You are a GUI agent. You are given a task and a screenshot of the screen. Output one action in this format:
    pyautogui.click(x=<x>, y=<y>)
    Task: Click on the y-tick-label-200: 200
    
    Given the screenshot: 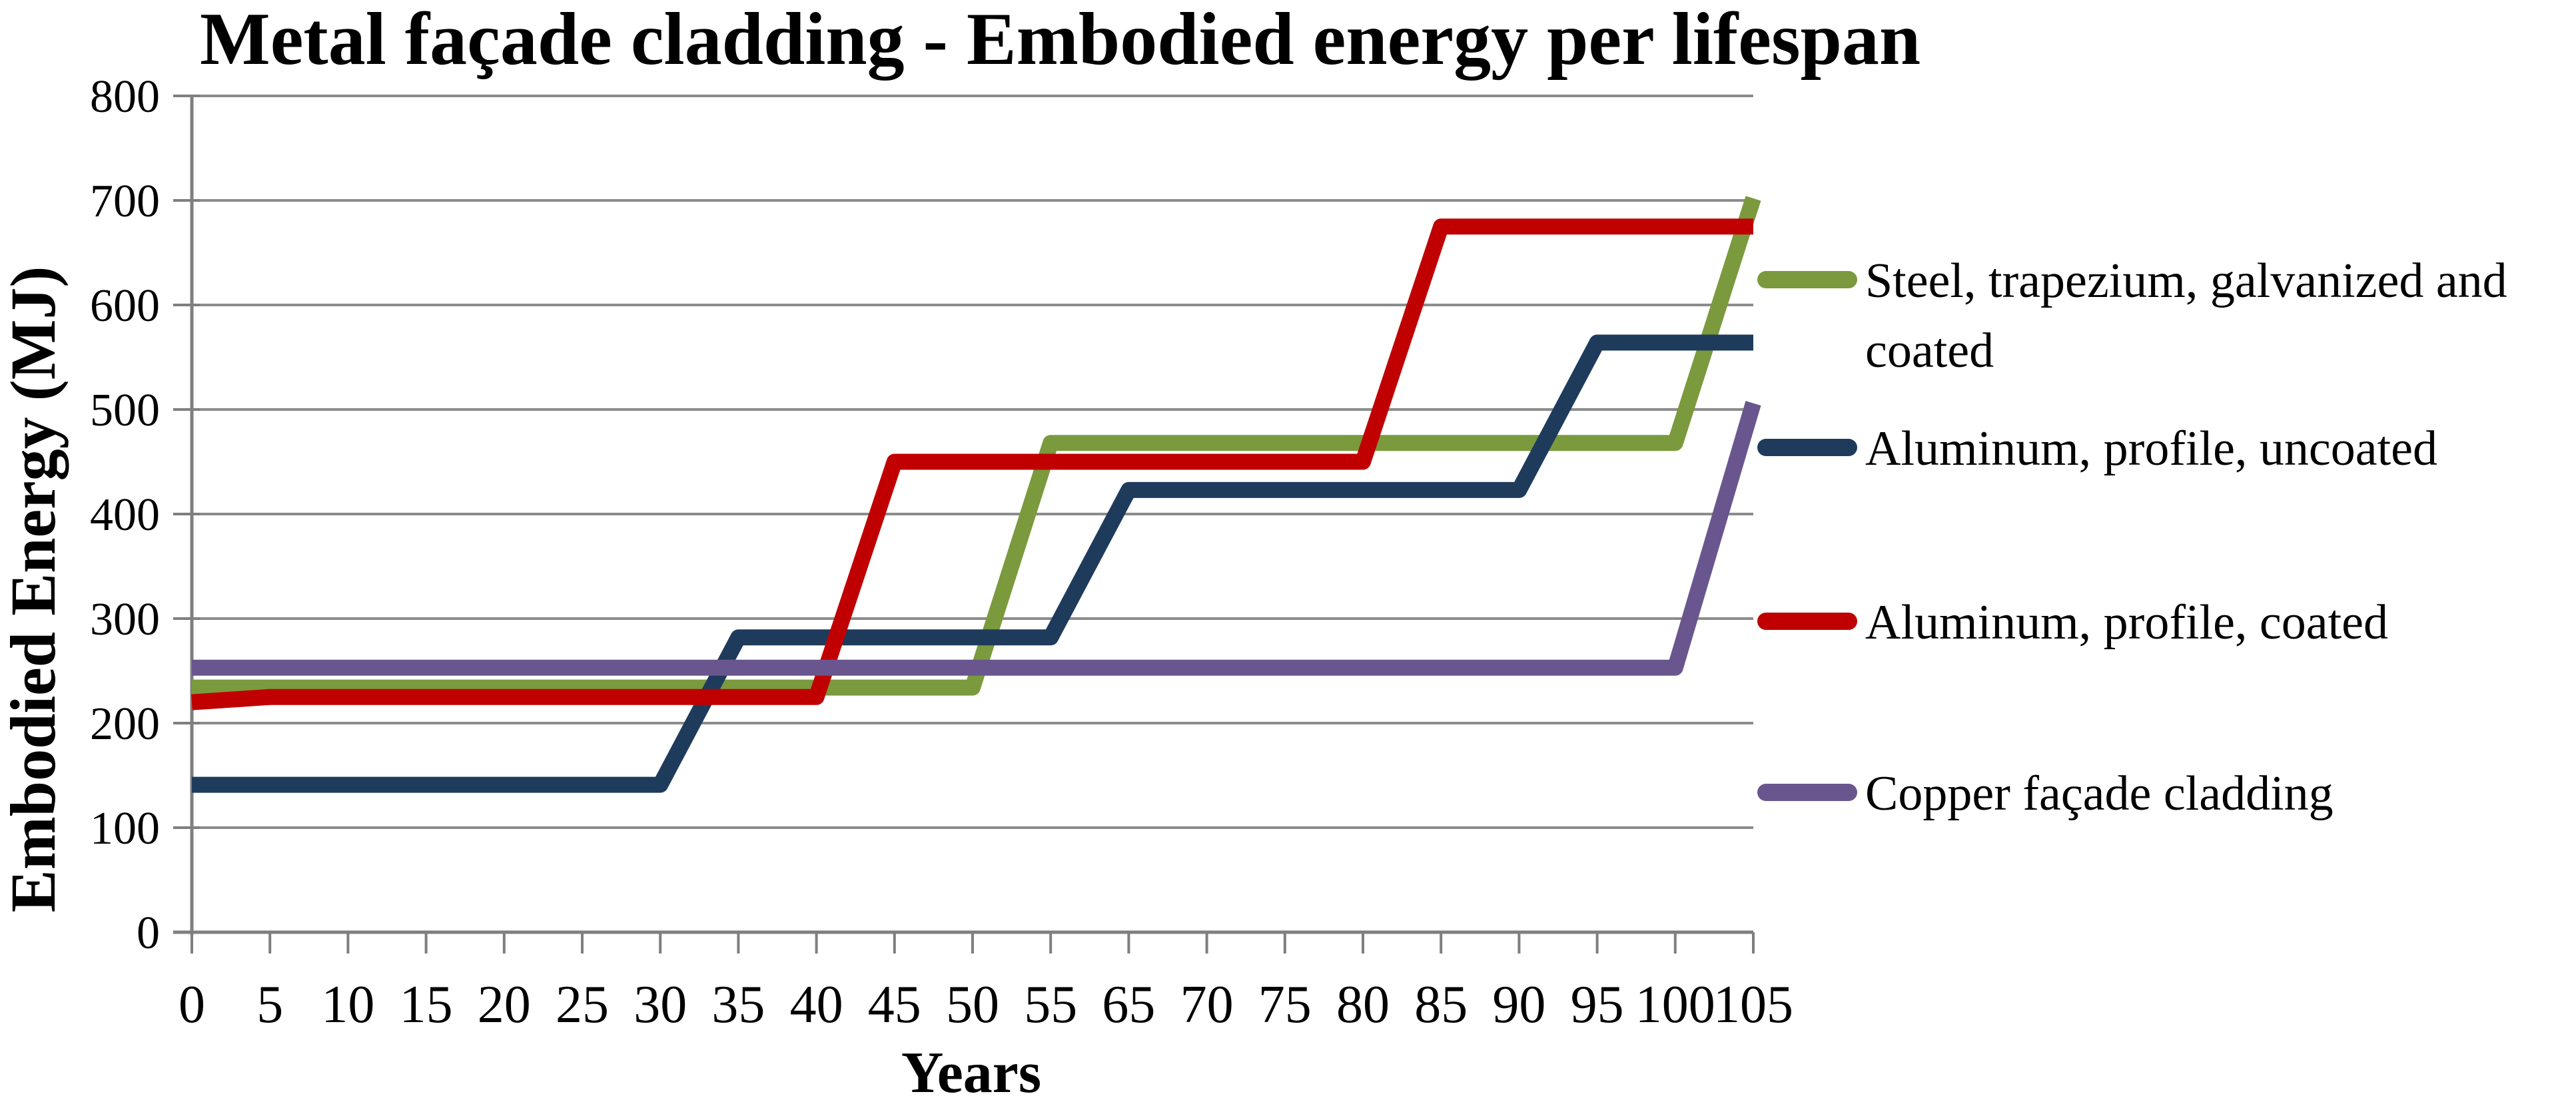 What is the action you would take?
    pyautogui.click(x=125, y=724)
    